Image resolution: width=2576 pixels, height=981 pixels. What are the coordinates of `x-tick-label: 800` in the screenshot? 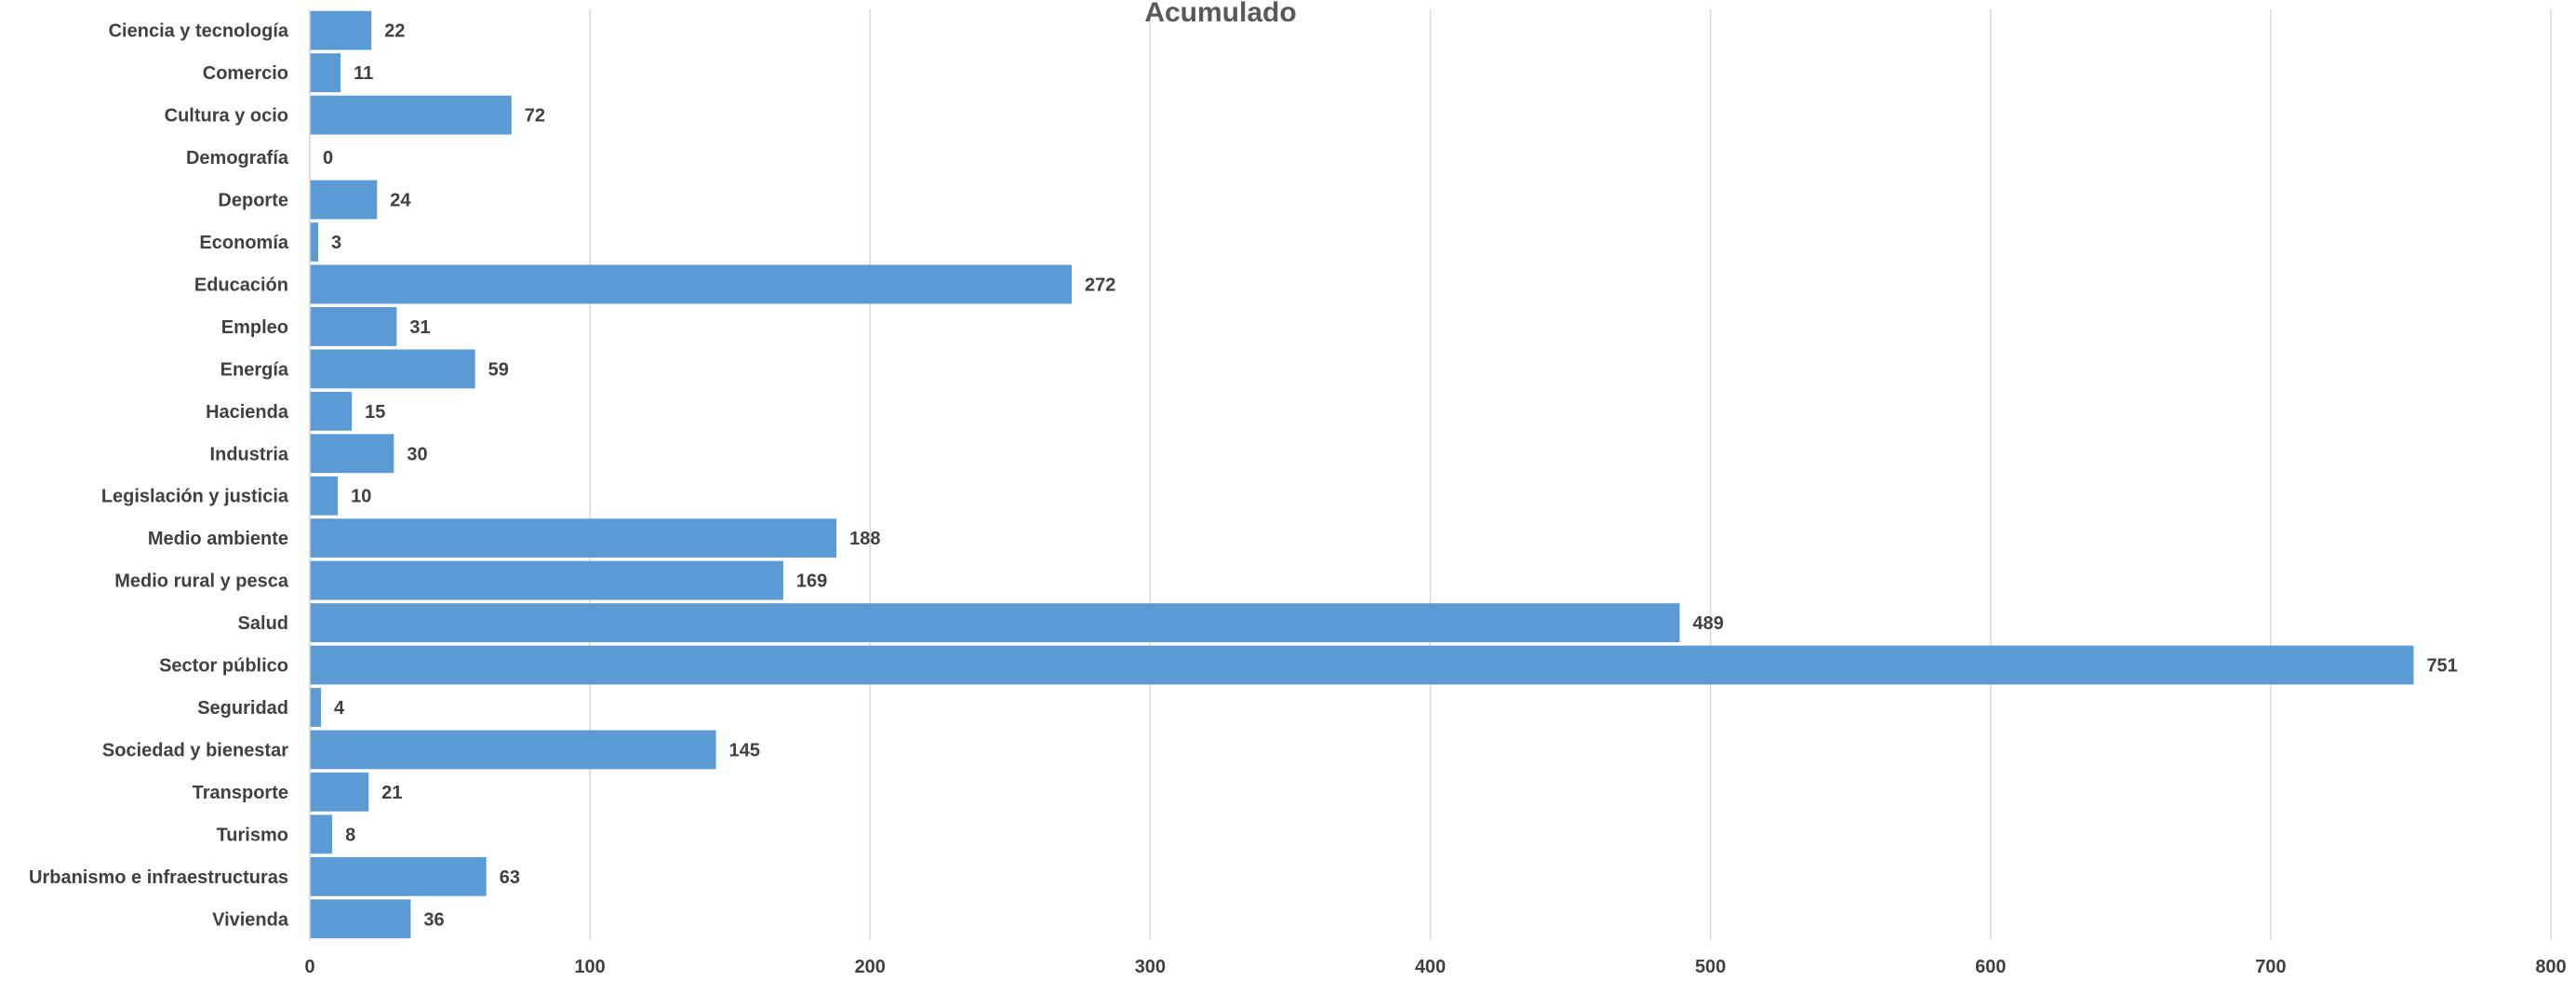 It's located at (2550, 967).